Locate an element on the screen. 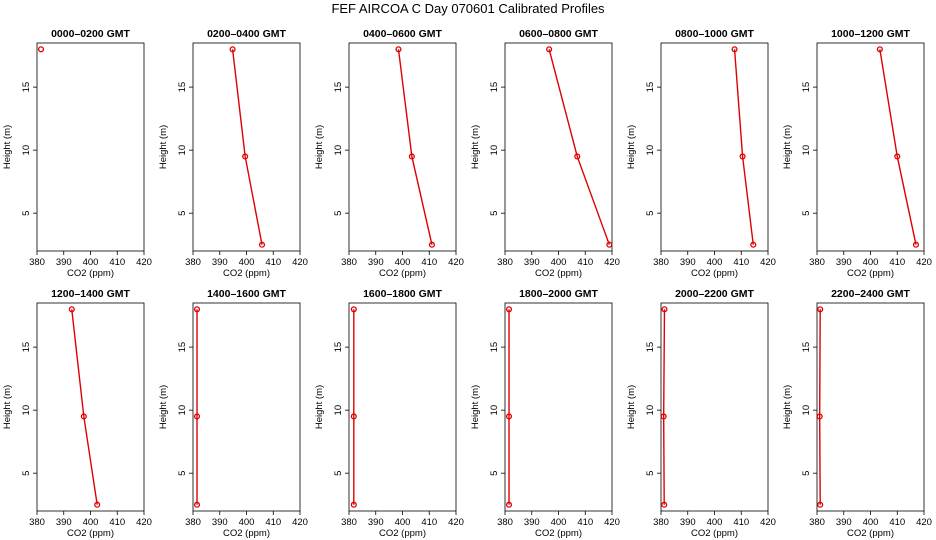 This screenshot has height=540, width=936. panel-title: 1600–1800 GMT is located at coordinates (402, 294).